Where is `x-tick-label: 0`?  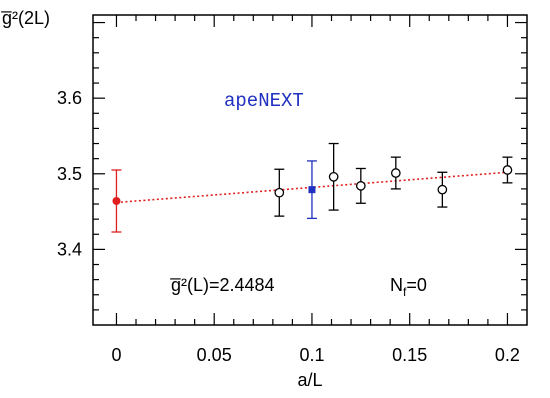 x-tick-label: 0 is located at coordinates (116, 355).